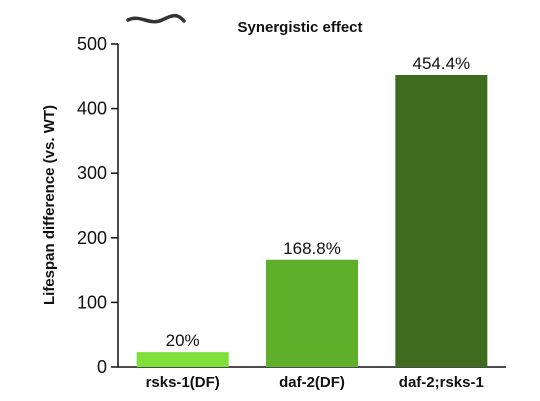 The image size is (540, 401). What do you see at coordinates (92, 238) in the screenshot?
I see `y-tick-label: 200` at bounding box center [92, 238].